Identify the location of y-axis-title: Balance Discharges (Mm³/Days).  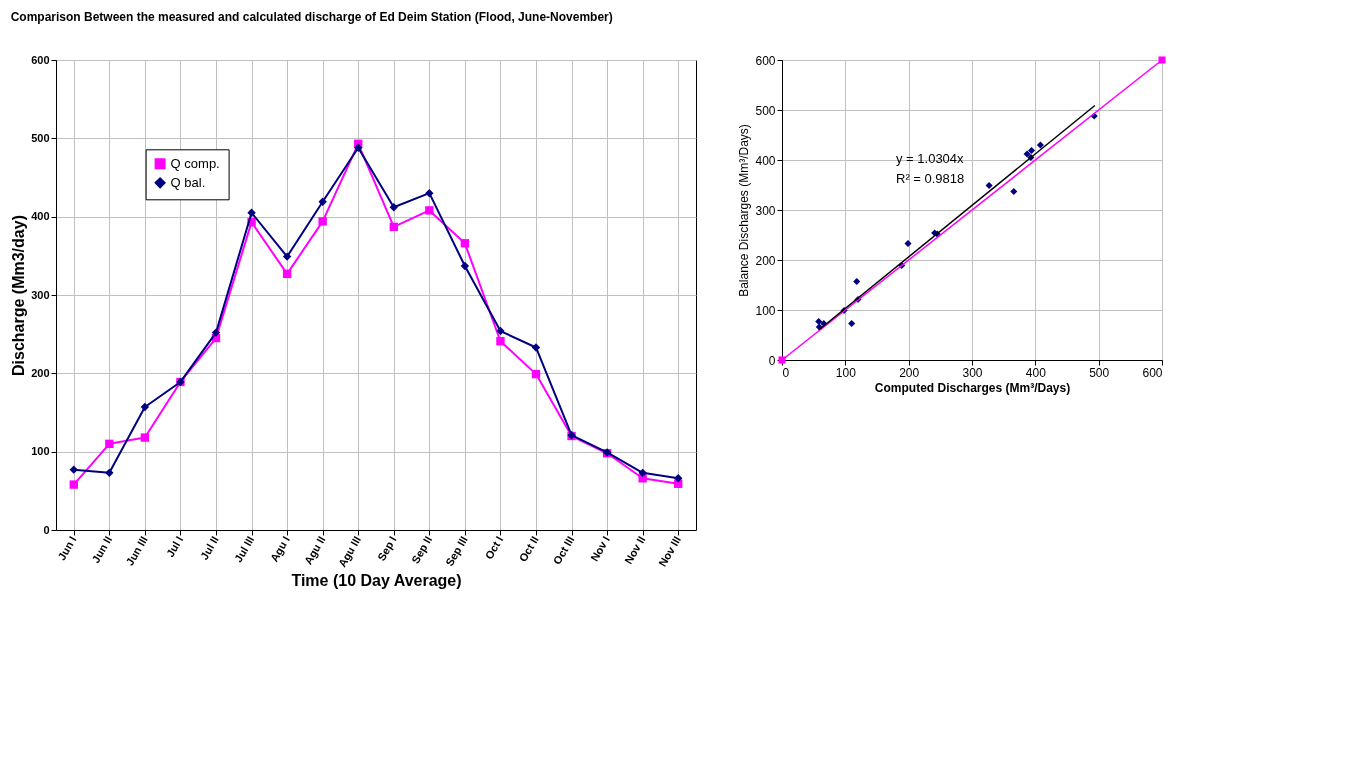
(744, 210).